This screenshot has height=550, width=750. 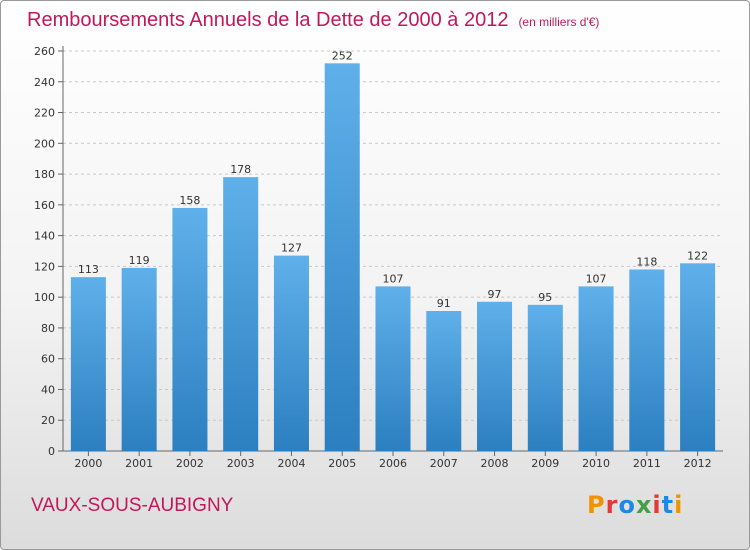 What do you see at coordinates (190, 463) in the screenshot?
I see `x-tick-label-2002: 2002` at bounding box center [190, 463].